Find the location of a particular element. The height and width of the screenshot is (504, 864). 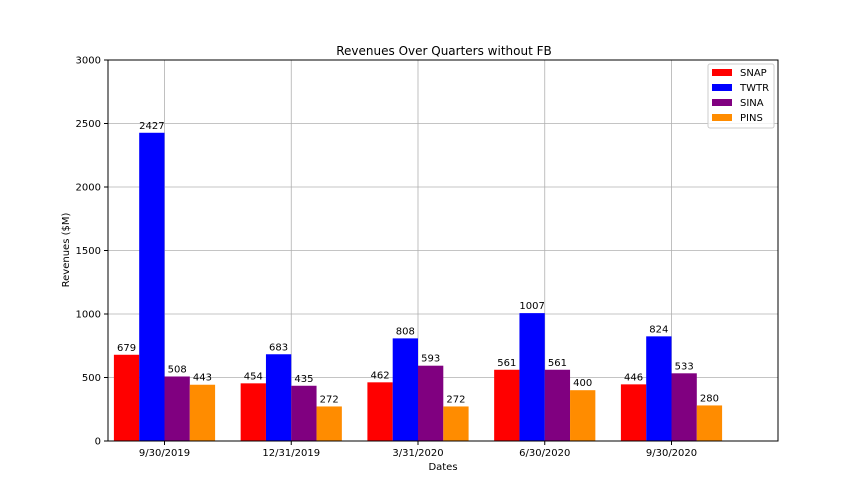

data-label: 593 is located at coordinates (430, 359).